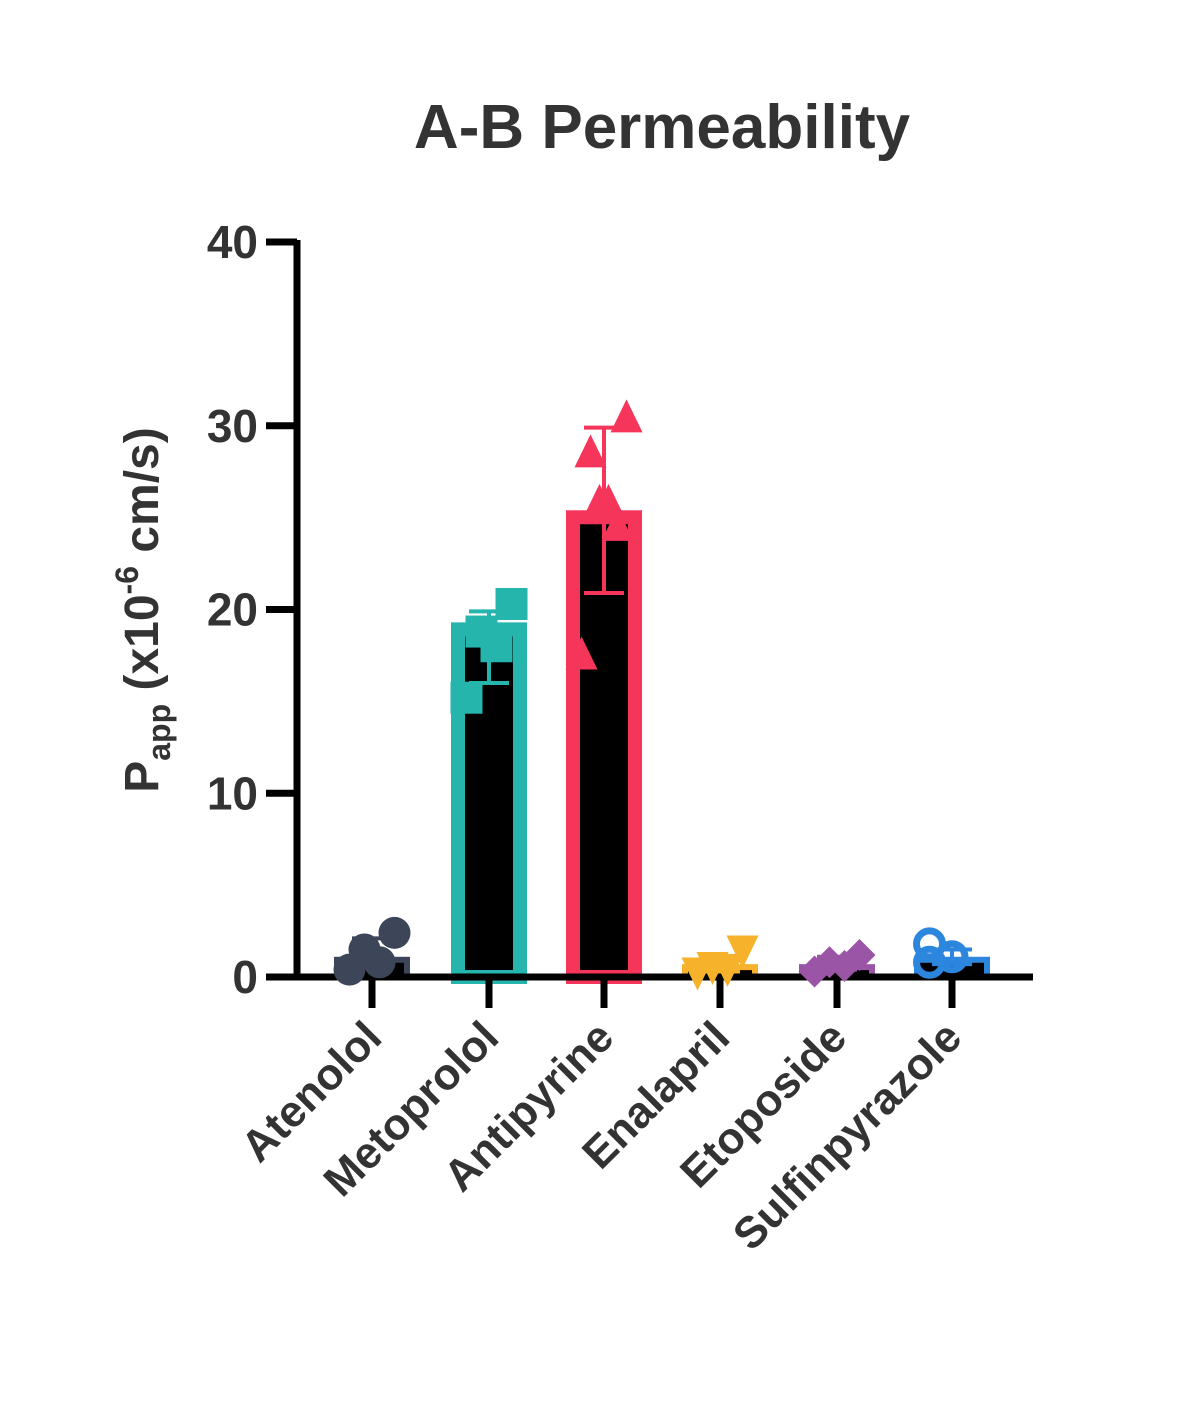  What do you see at coordinates (159, 732) in the screenshot?
I see `y-axis-label-sub: app` at bounding box center [159, 732].